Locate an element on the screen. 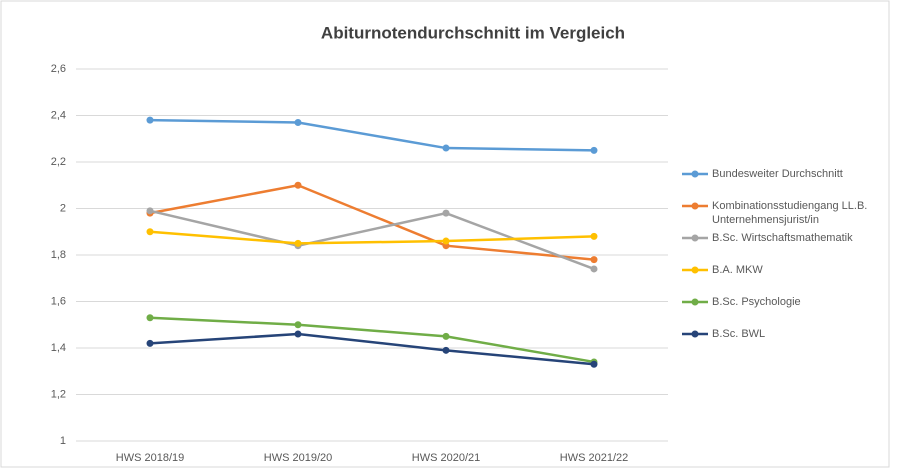 The width and height of the screenshot is (897, 470). y-tick-label: 1,4 is located at coordinates (58, 348).